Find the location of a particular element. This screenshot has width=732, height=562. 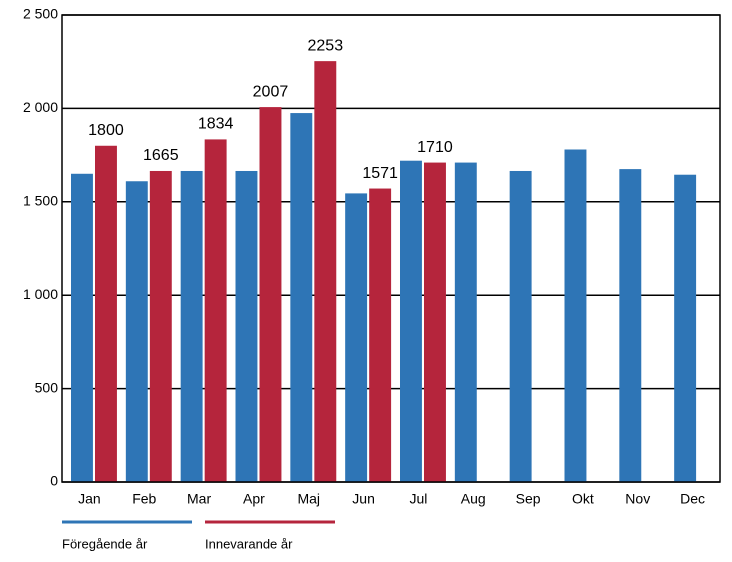

data-label: 1800 is located at coordinates (106, 130).